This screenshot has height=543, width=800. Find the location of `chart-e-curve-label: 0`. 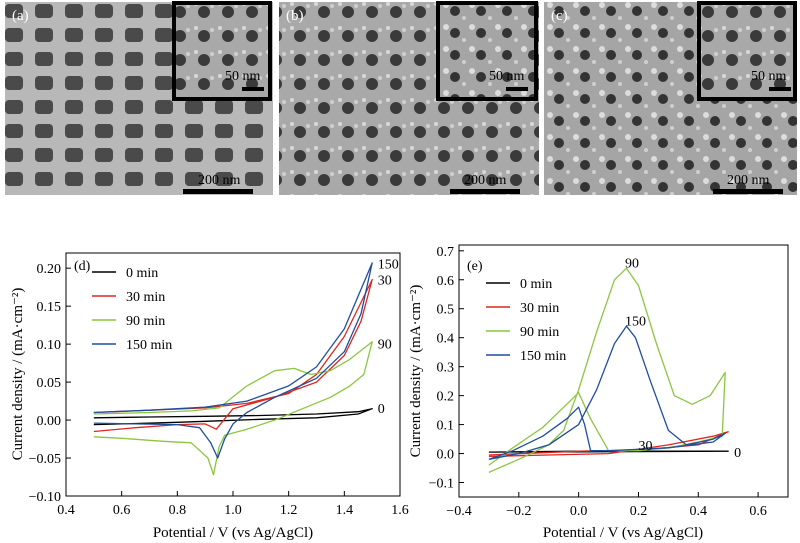

chart-e-curve-label: 0 is located at coordinates (737, 453).